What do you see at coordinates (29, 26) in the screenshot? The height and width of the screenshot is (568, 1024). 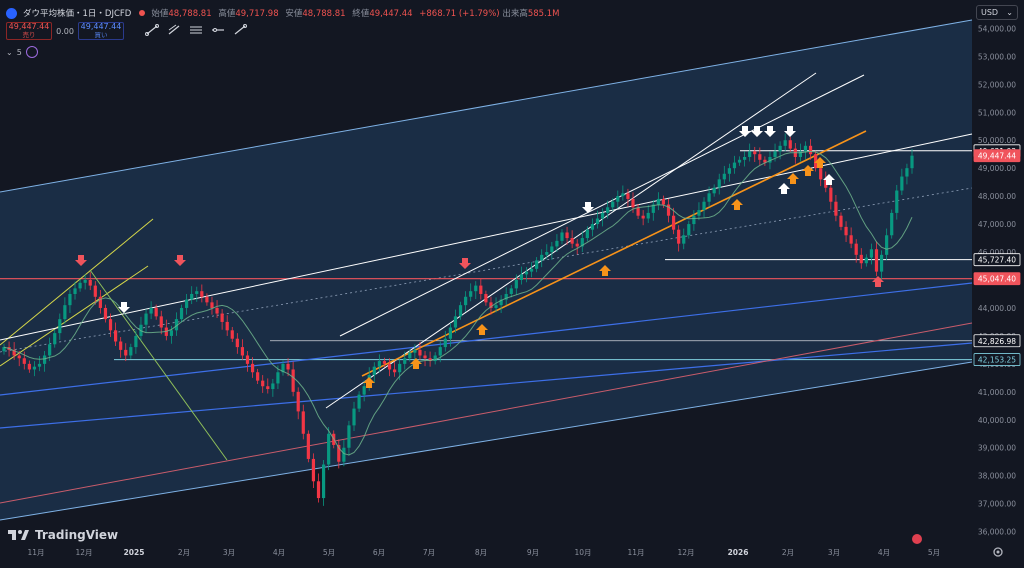 I see `sell-price: 49,447.44` at bounding box center [29, 26].